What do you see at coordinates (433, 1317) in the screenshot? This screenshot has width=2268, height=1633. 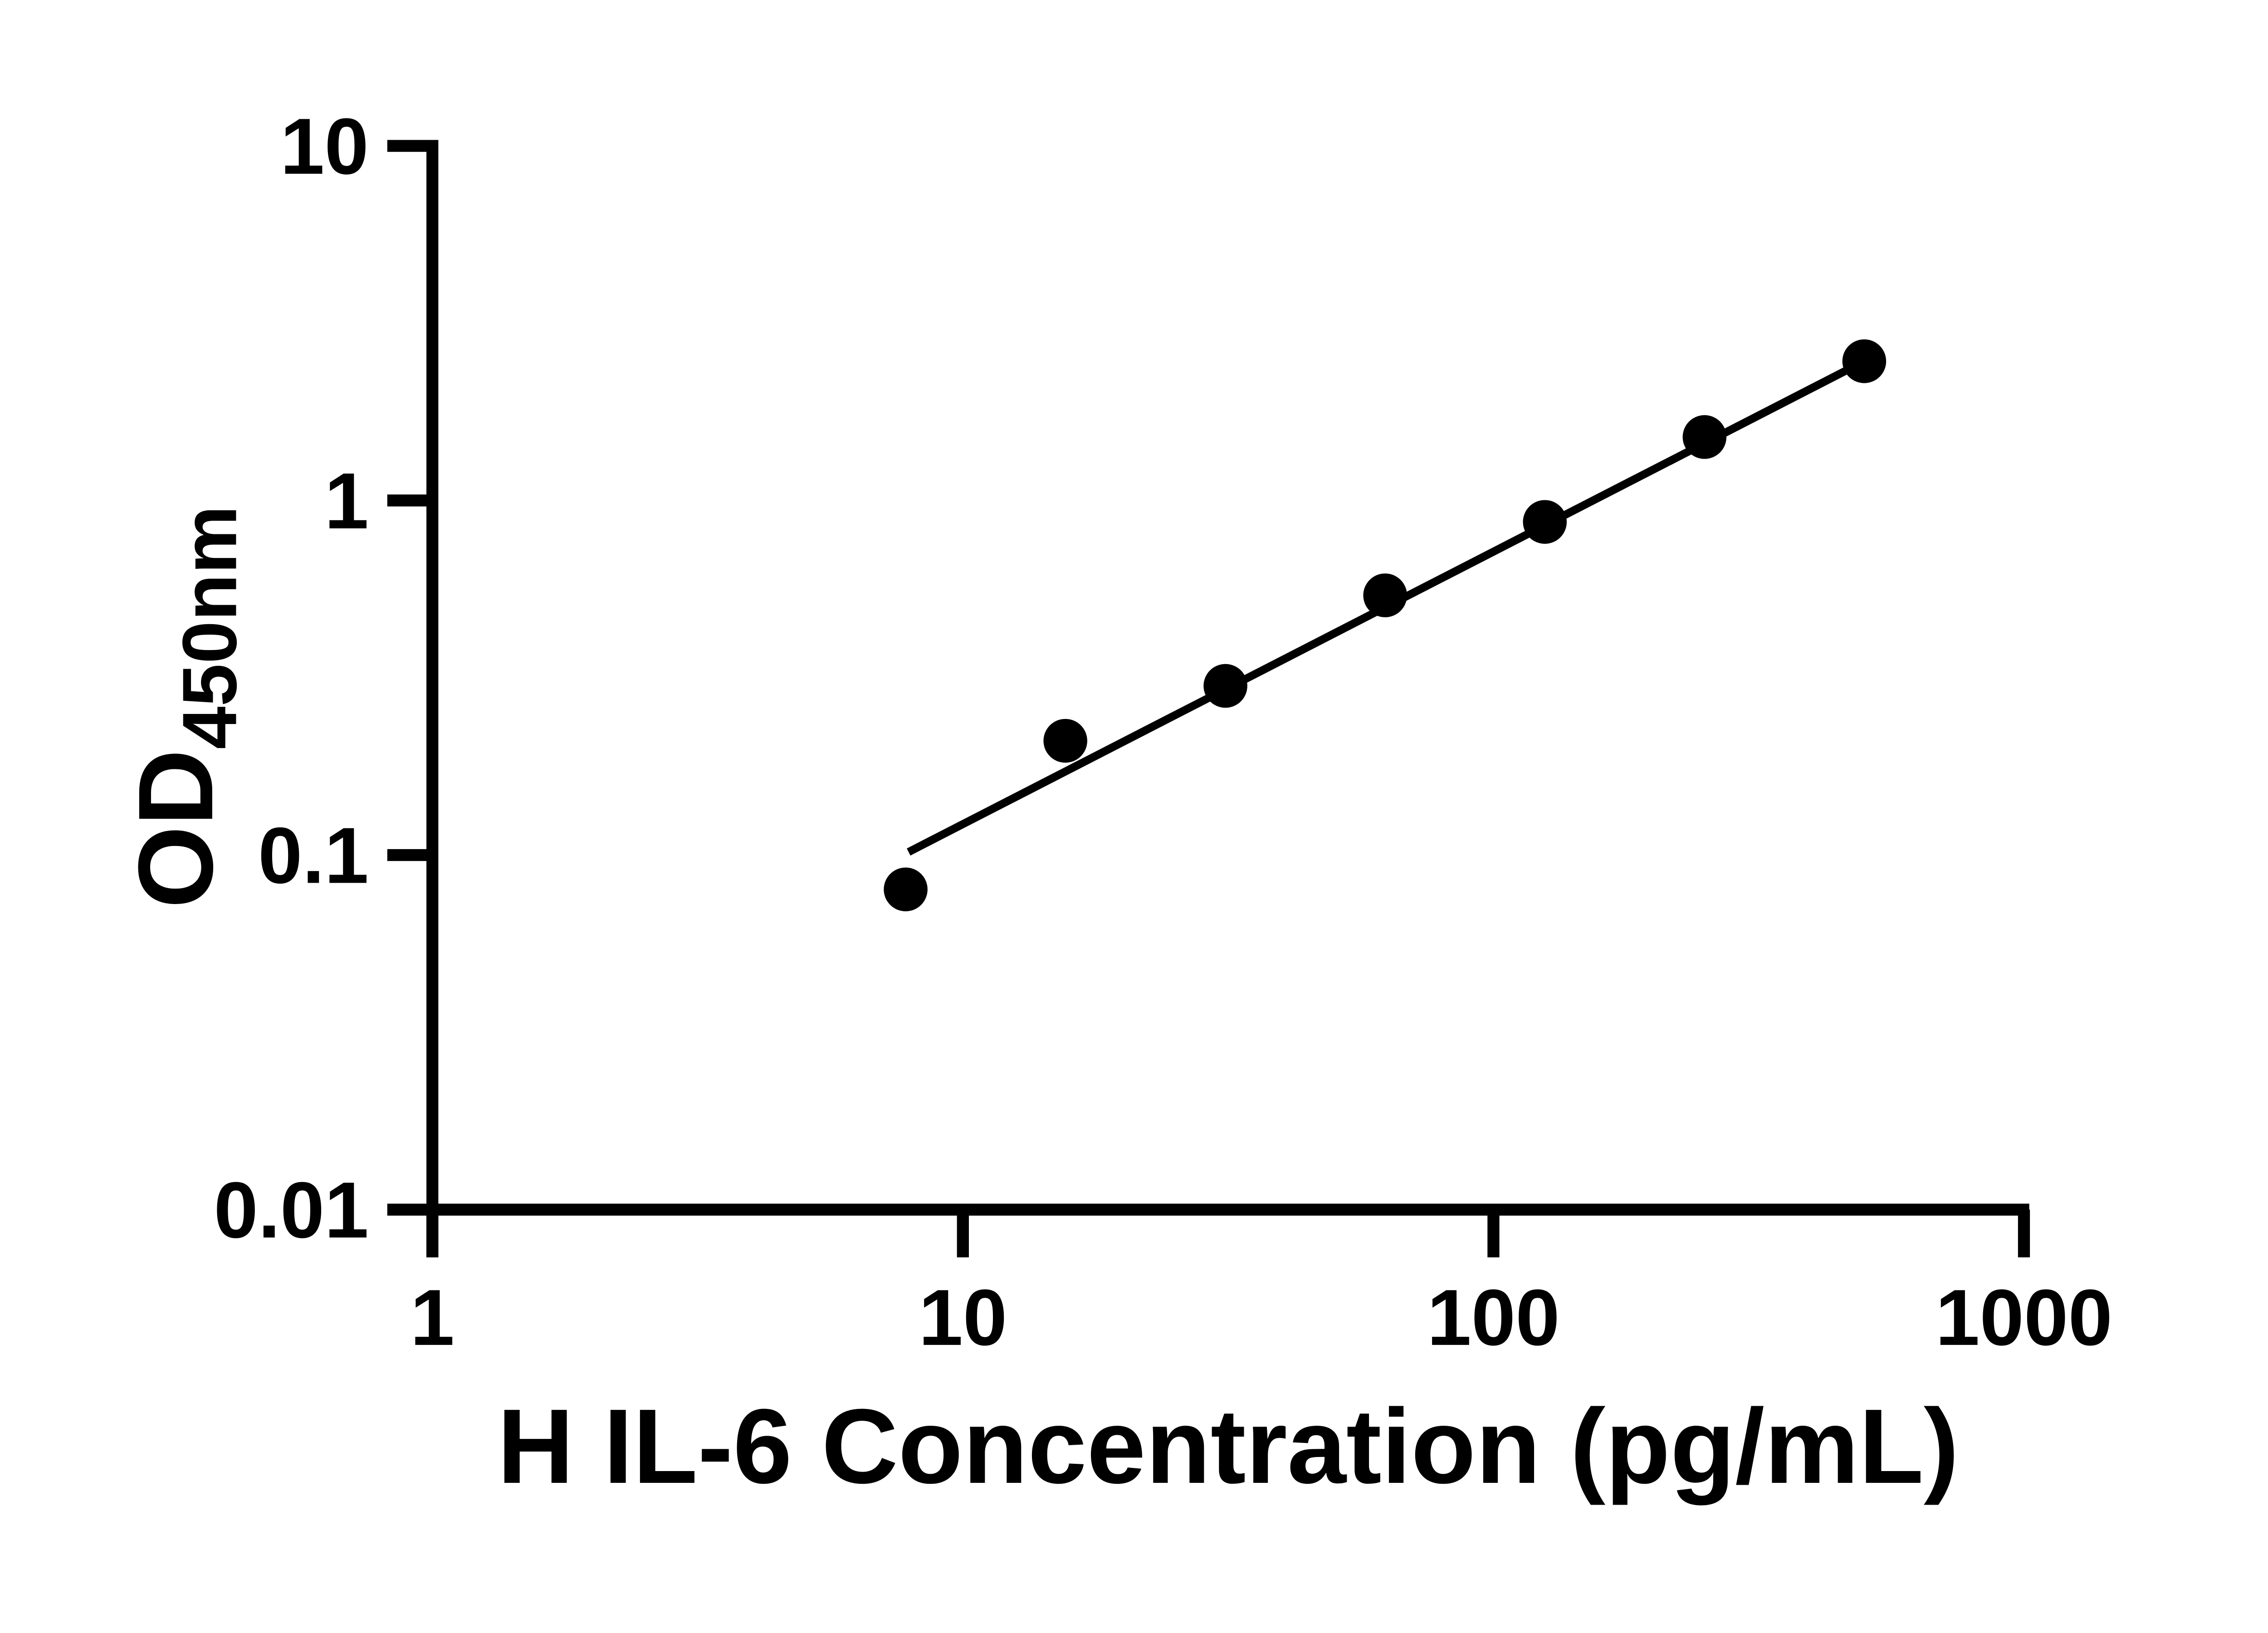 I see `x-tick-label: 1` at bounding box center [433, 1317].